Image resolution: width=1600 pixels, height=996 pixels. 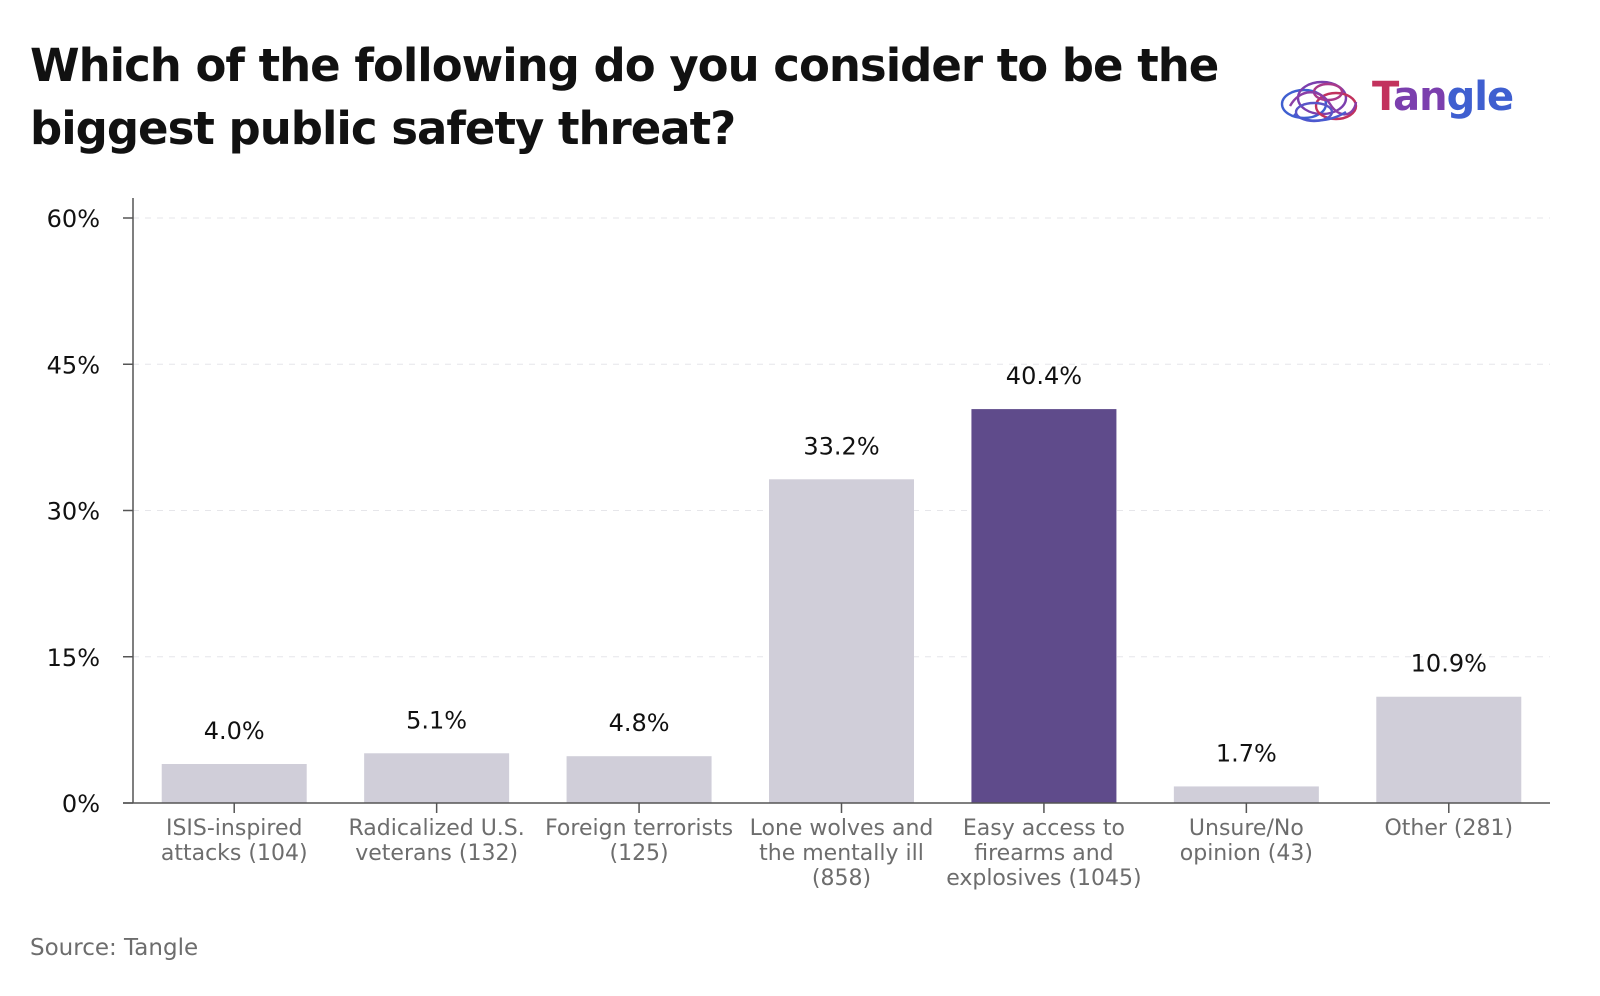 What do you see at coordinates (1246, 753) in the screenshot?
I see `data-label: 1.7%` at bounding box center [1246, 753].